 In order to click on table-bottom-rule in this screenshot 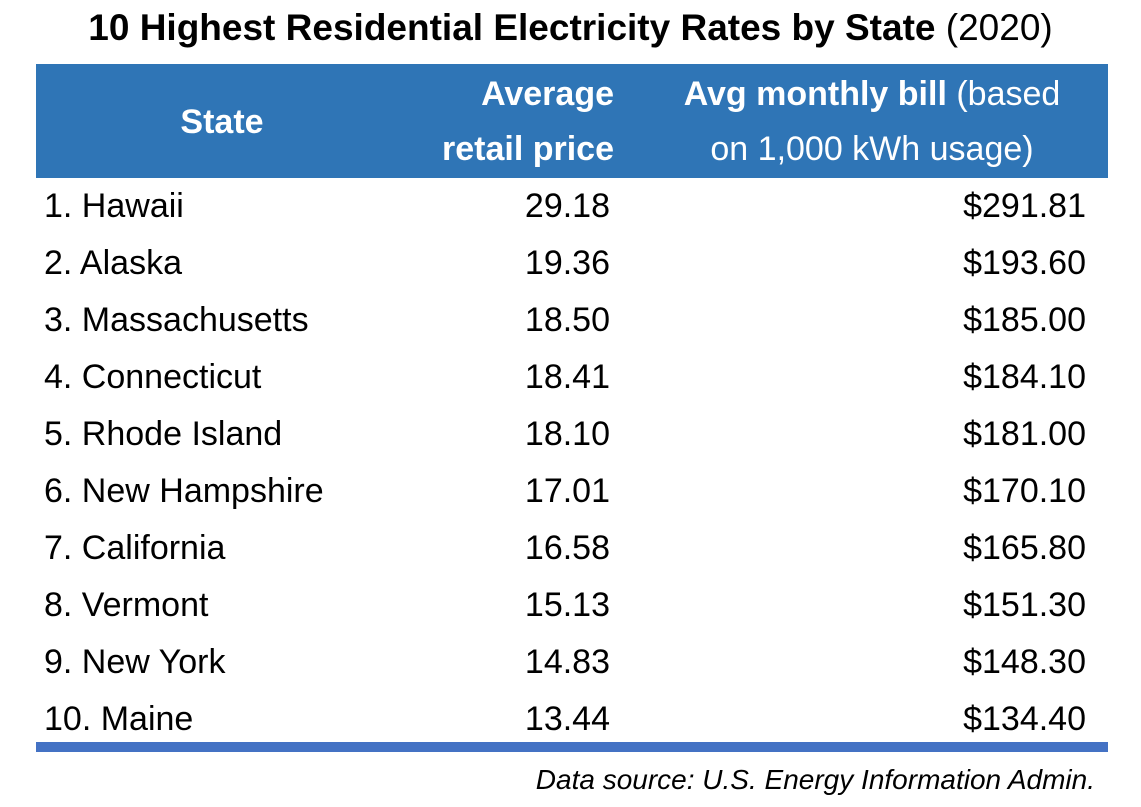, I will do `click(572, 747)`.